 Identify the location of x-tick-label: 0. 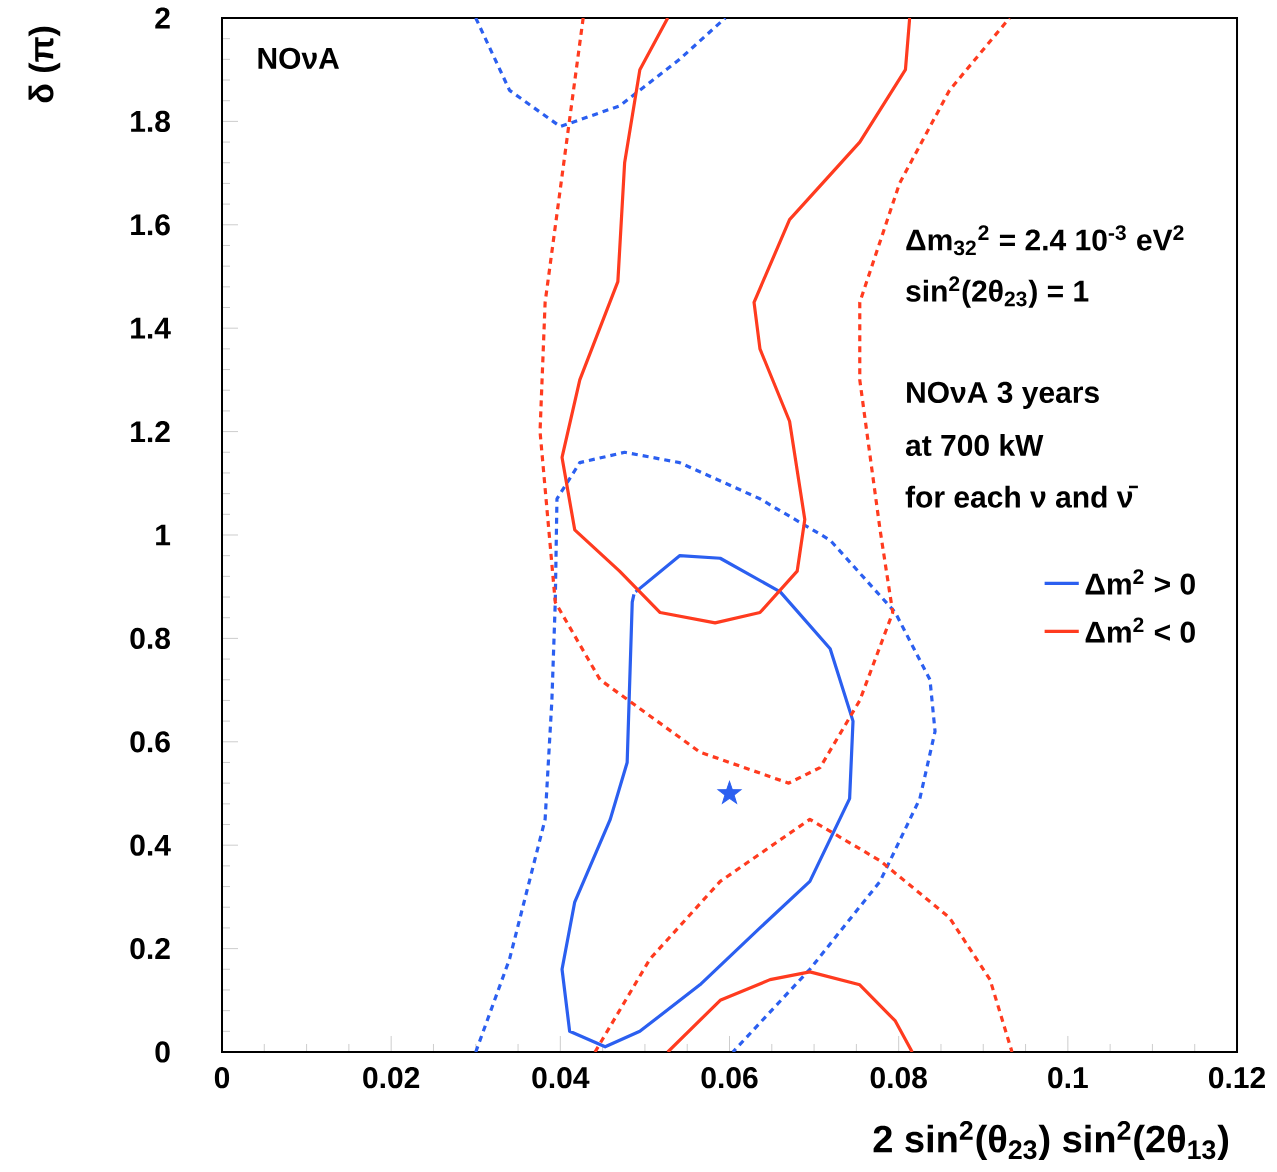
(222, 1078).